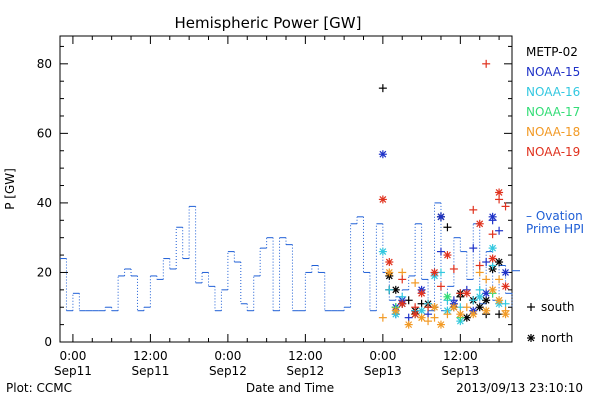 This screenshot has width=600, height=400. What do you see at coordinates (44, 203) in the screenshot?
I see `y-tick-label: 40` at bounding box center [44, 203].